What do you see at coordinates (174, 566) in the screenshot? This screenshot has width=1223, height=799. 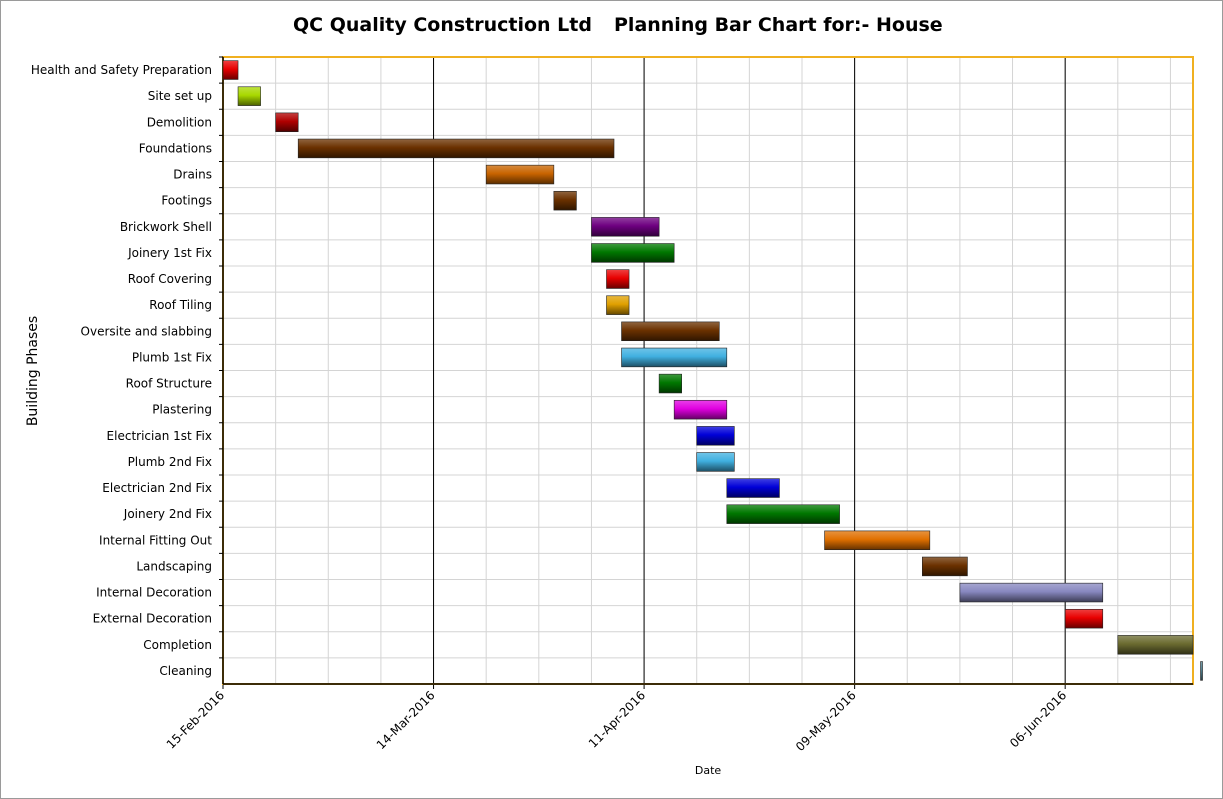 I see `y-category-label: Landscaping` at bounding box center [174, 566].